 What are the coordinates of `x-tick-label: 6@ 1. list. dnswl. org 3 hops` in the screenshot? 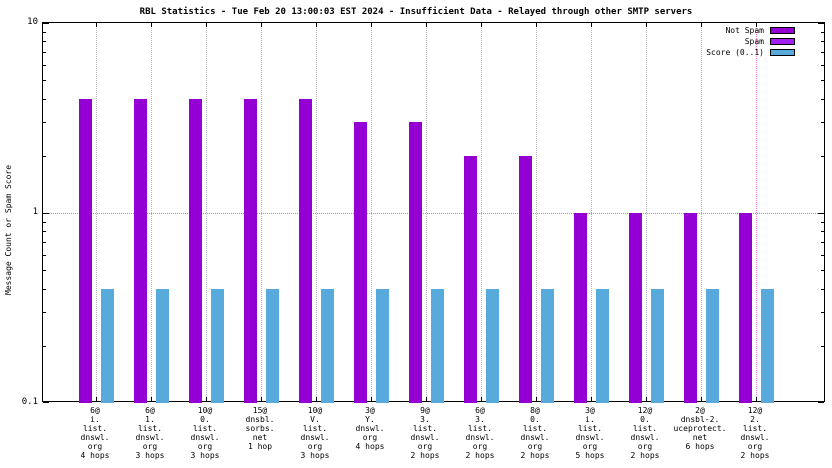 It's located at (150, 433).